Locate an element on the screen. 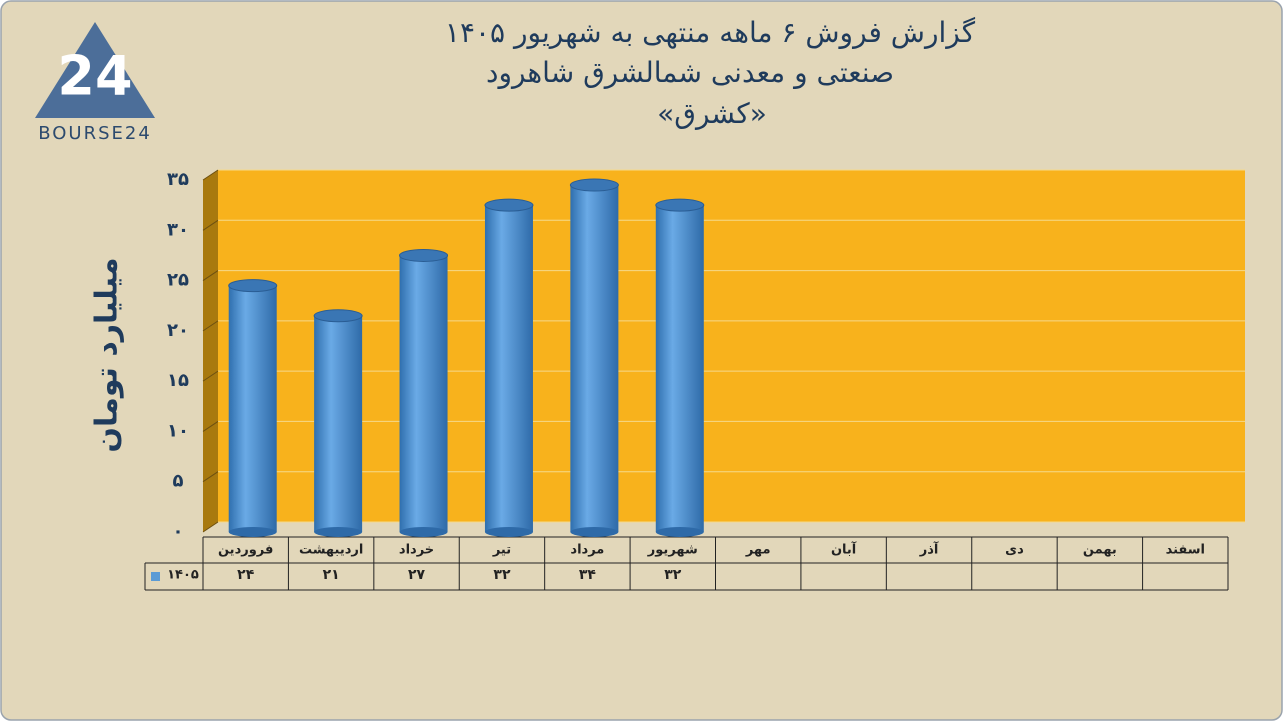  chart-title: «کشرق» is located at coordinates (712, 113).